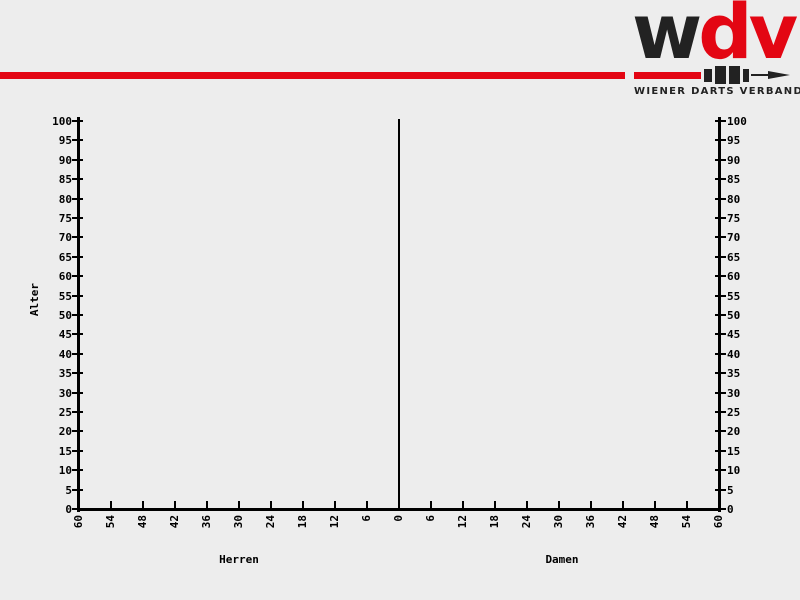 The height and width of the screenshot is (600, 800). Describe the element at coordinates (725, 38) in the screenshot. I see `logo-letter-d: d` at that location.